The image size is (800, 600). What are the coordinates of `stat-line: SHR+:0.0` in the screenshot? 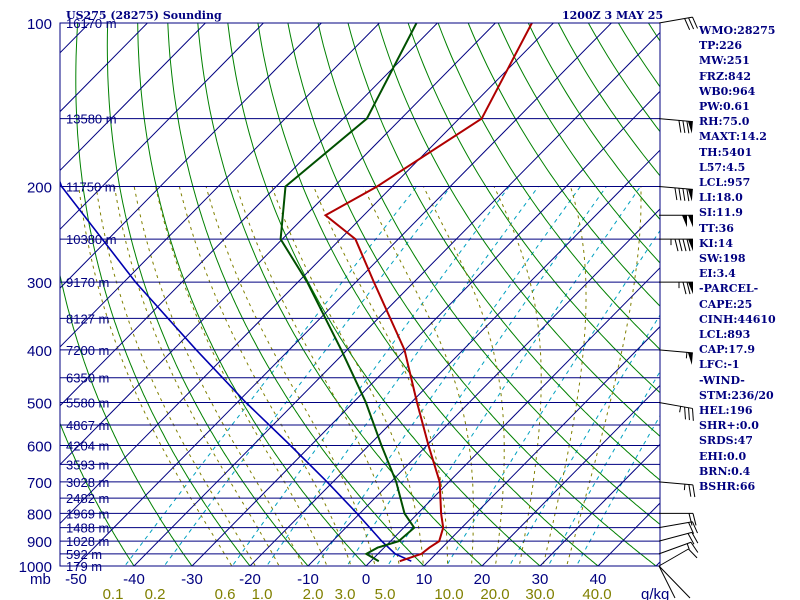 It's located at (729, 426).